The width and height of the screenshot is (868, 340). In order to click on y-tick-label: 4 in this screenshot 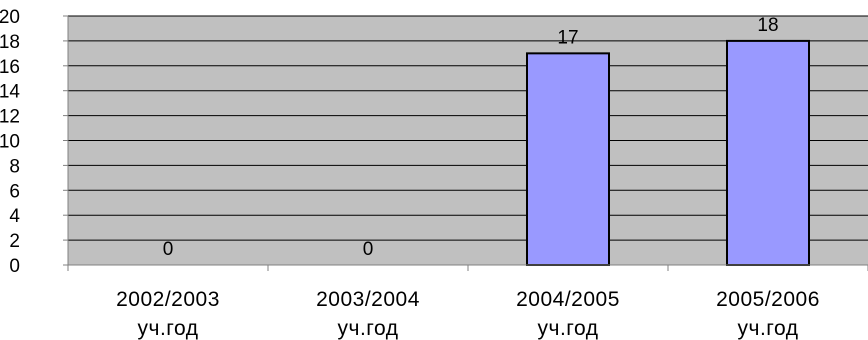, I will do `click(14, 216)`.